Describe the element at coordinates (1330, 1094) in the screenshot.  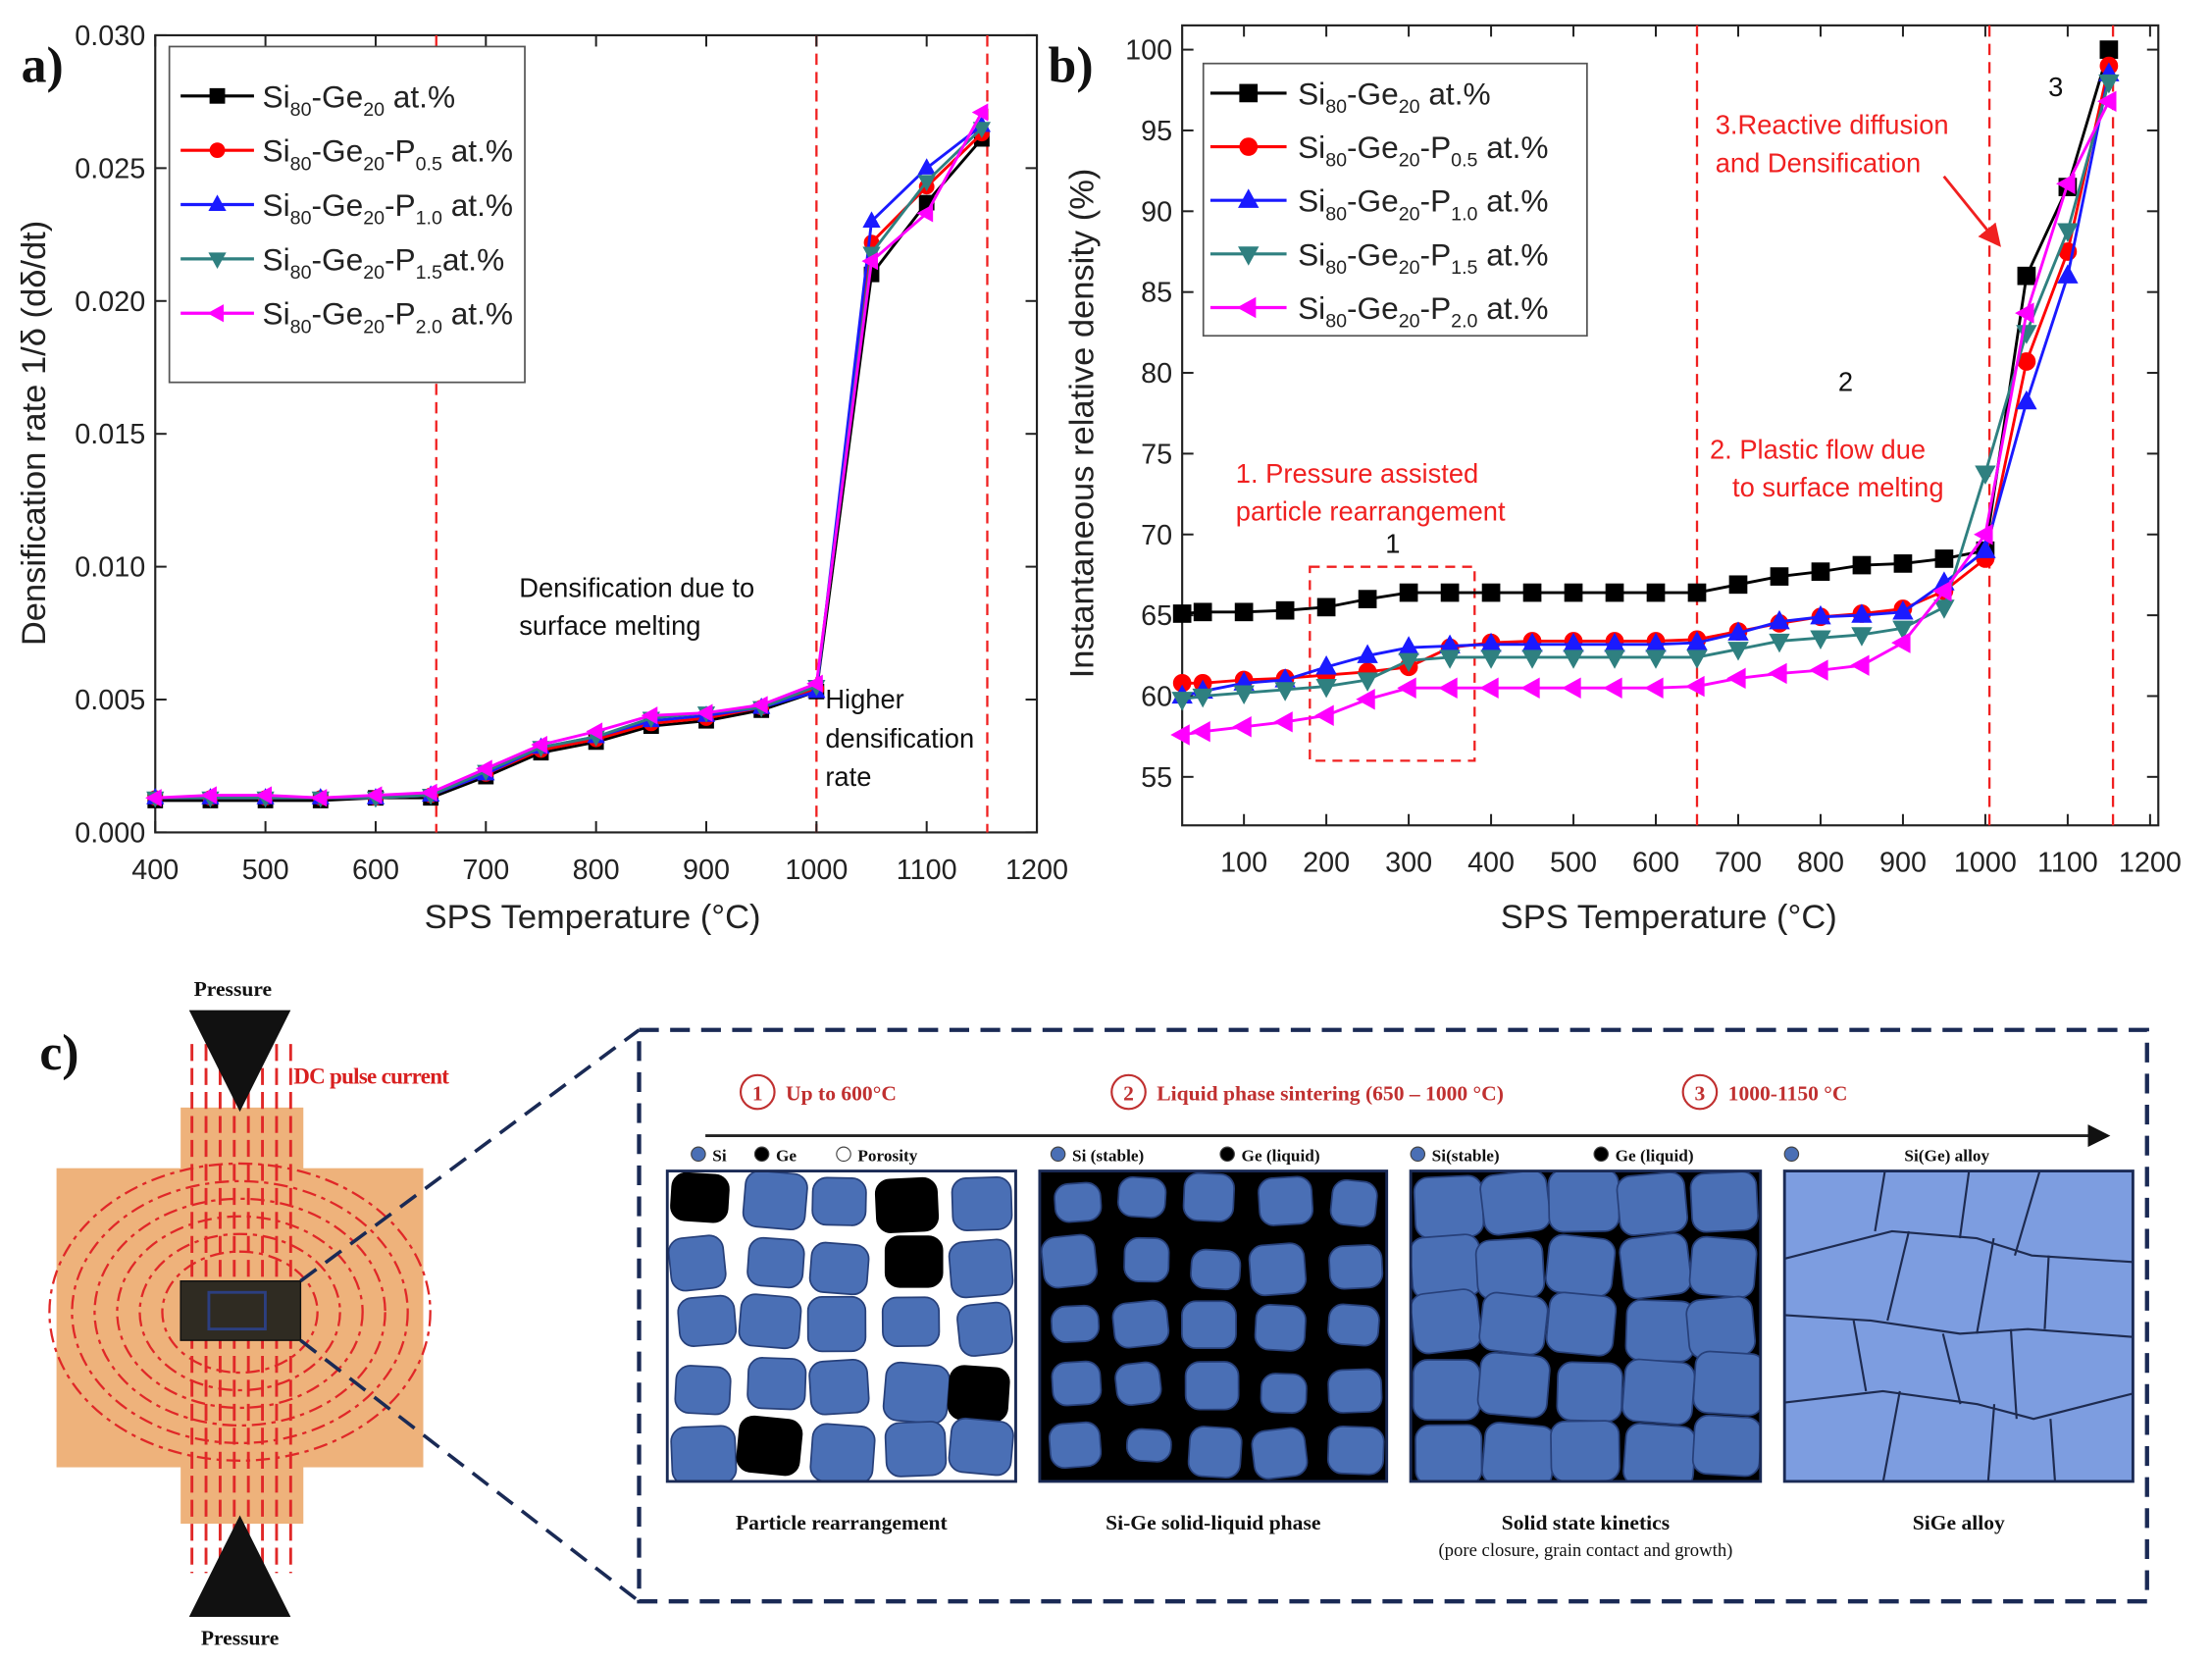
I see `stage-text: Liquid phase sintering (650 – 1000 °C)` at that location.